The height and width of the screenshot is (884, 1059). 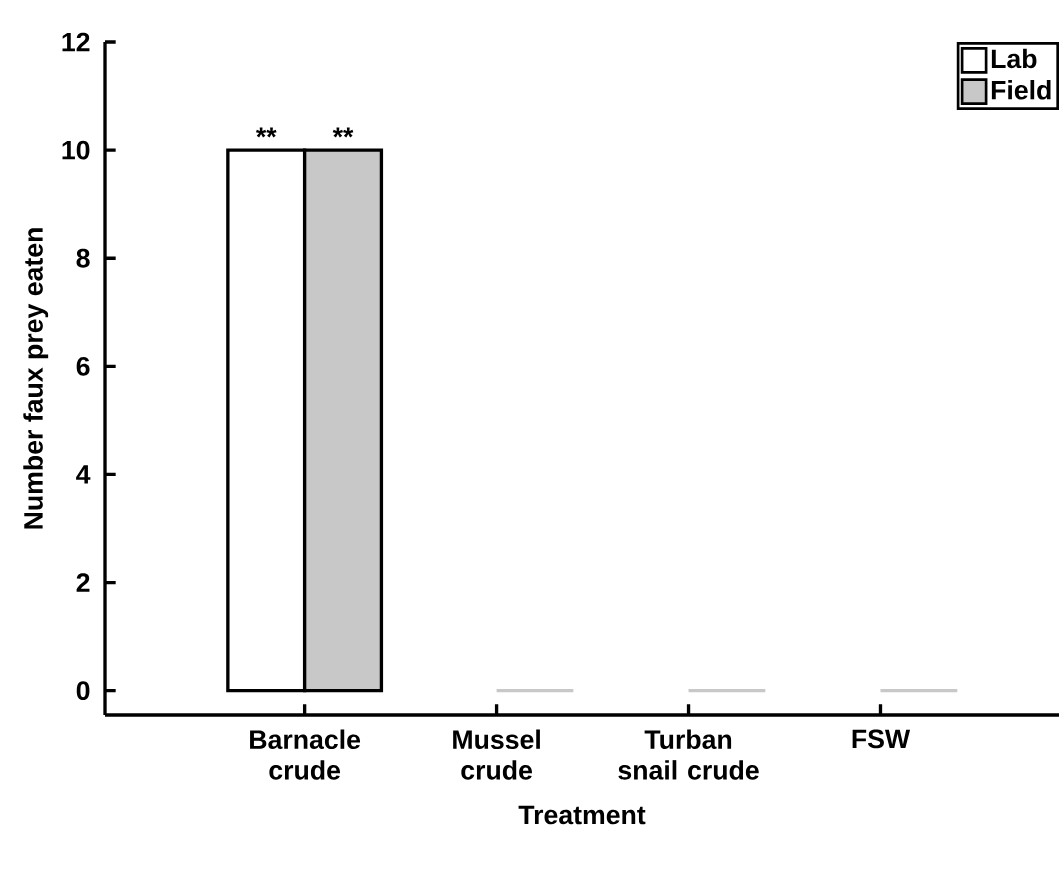 What do you see at coordinates (881, 739) in the screenshot?
I see `x-tick-label: FSW` at bounding box center [881, 739].